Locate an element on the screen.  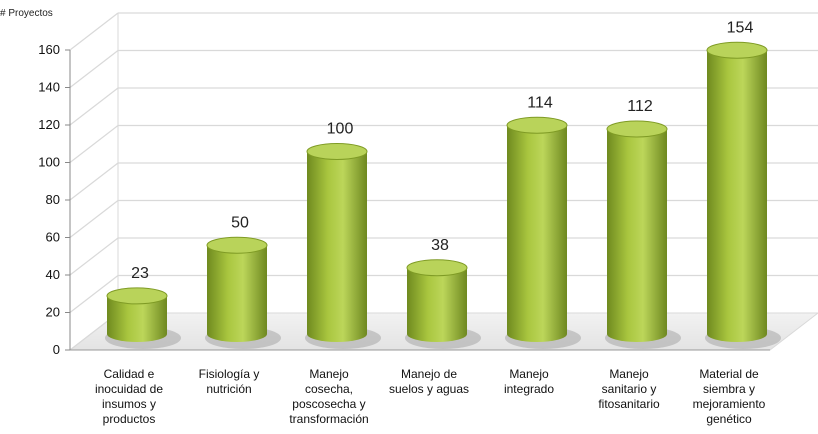
data-label: 154 is located at coordinates (740, 27).